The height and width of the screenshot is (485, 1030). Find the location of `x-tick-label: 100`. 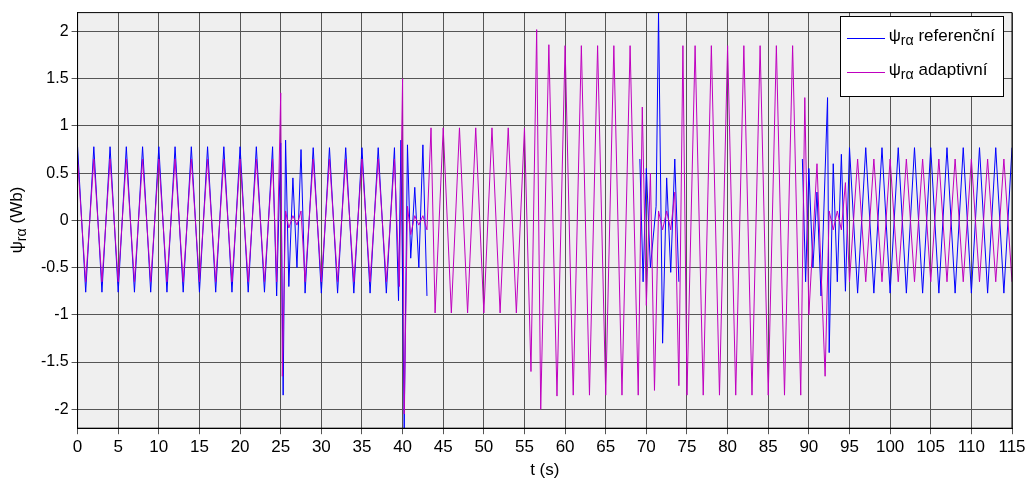

x-tick-label: 100 is located at coordinates (890, 447).